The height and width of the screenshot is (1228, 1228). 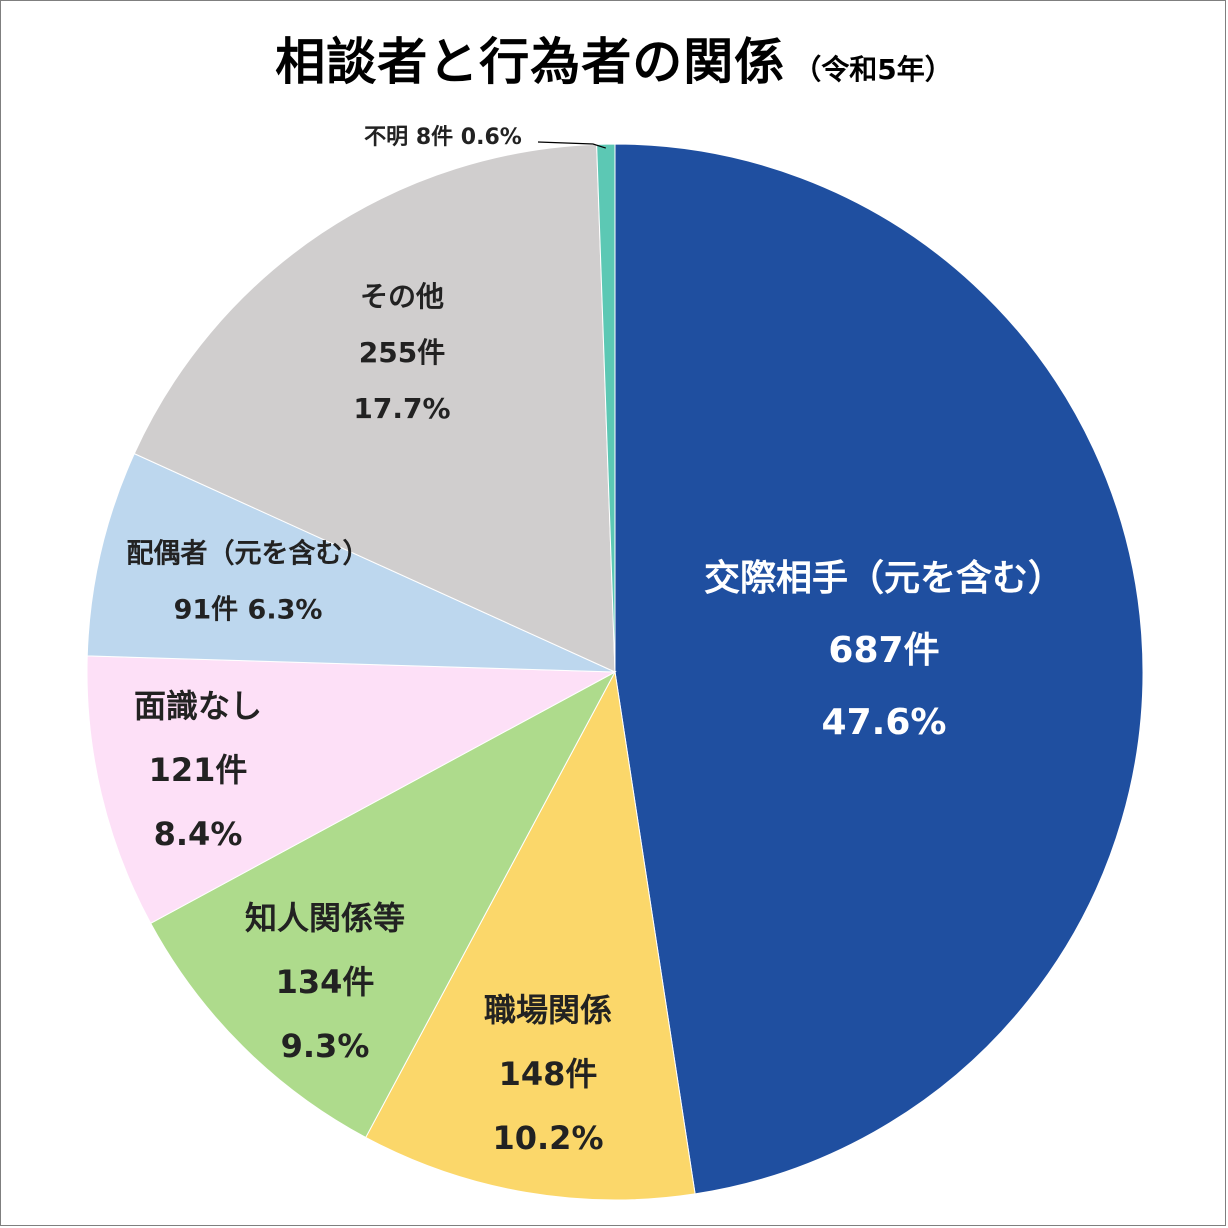 I want to click on slice-percent-label: 9.3%, so click(x=325, y=1046).